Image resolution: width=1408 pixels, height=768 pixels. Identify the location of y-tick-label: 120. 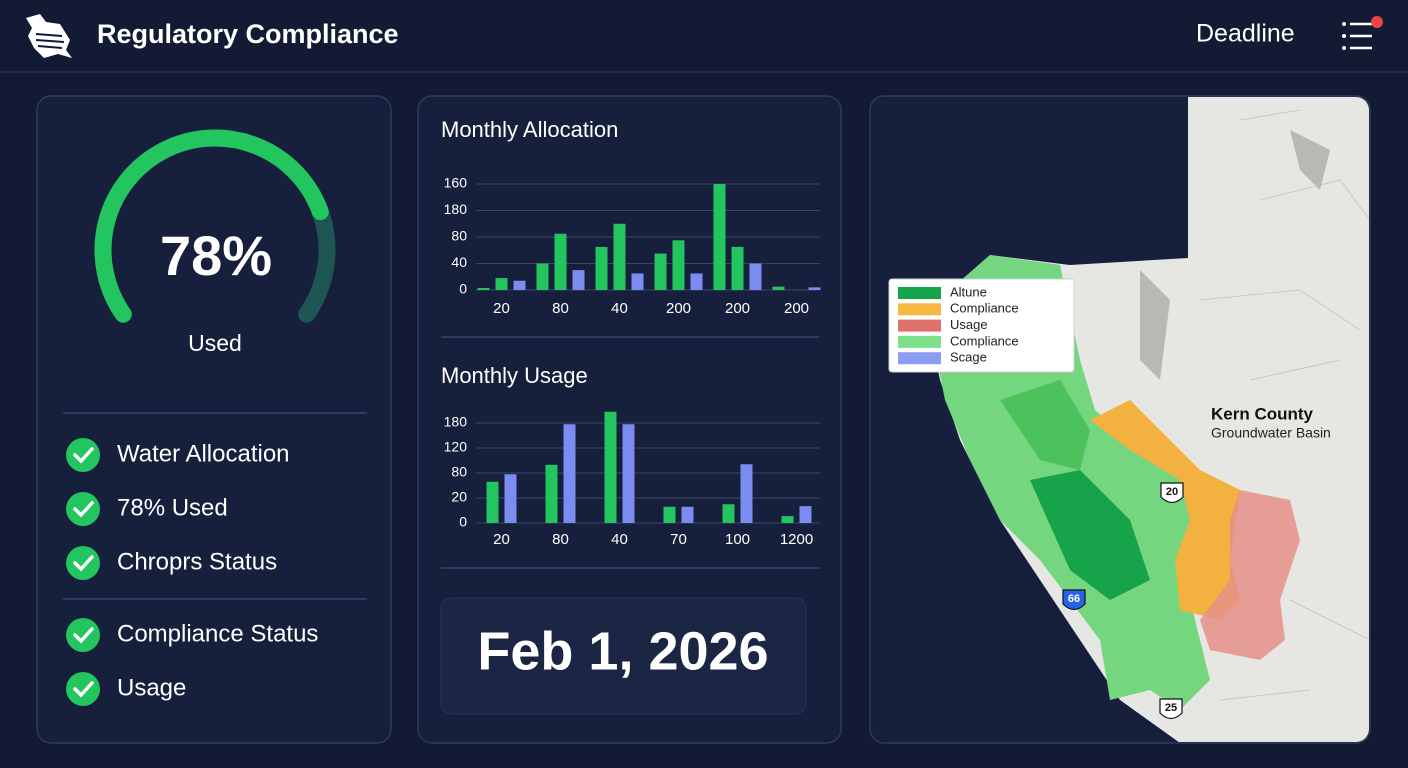
(456, 447).